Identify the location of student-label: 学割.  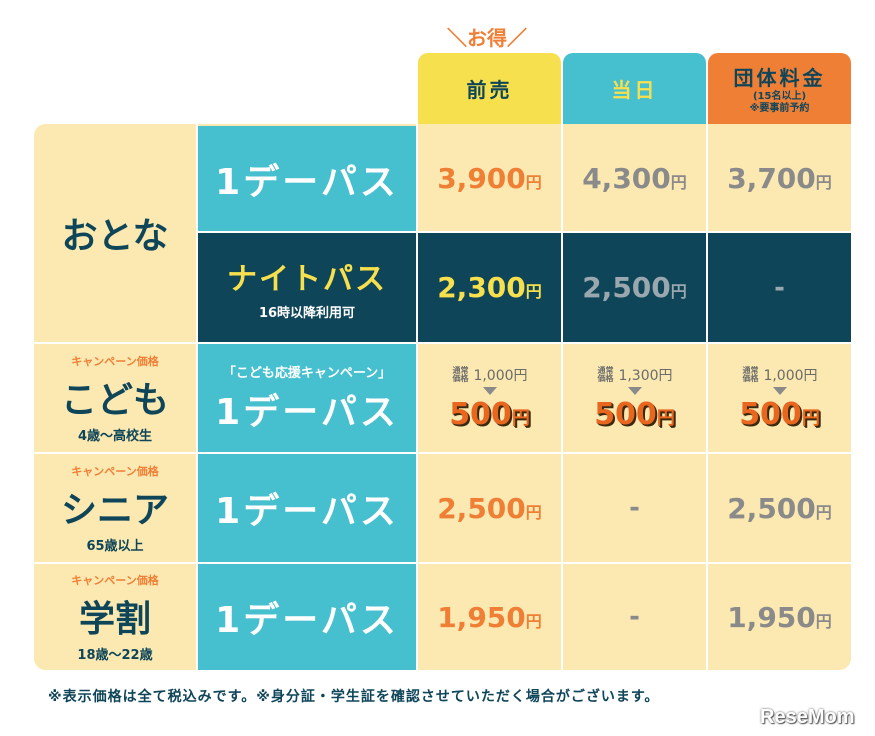
(114, 619).